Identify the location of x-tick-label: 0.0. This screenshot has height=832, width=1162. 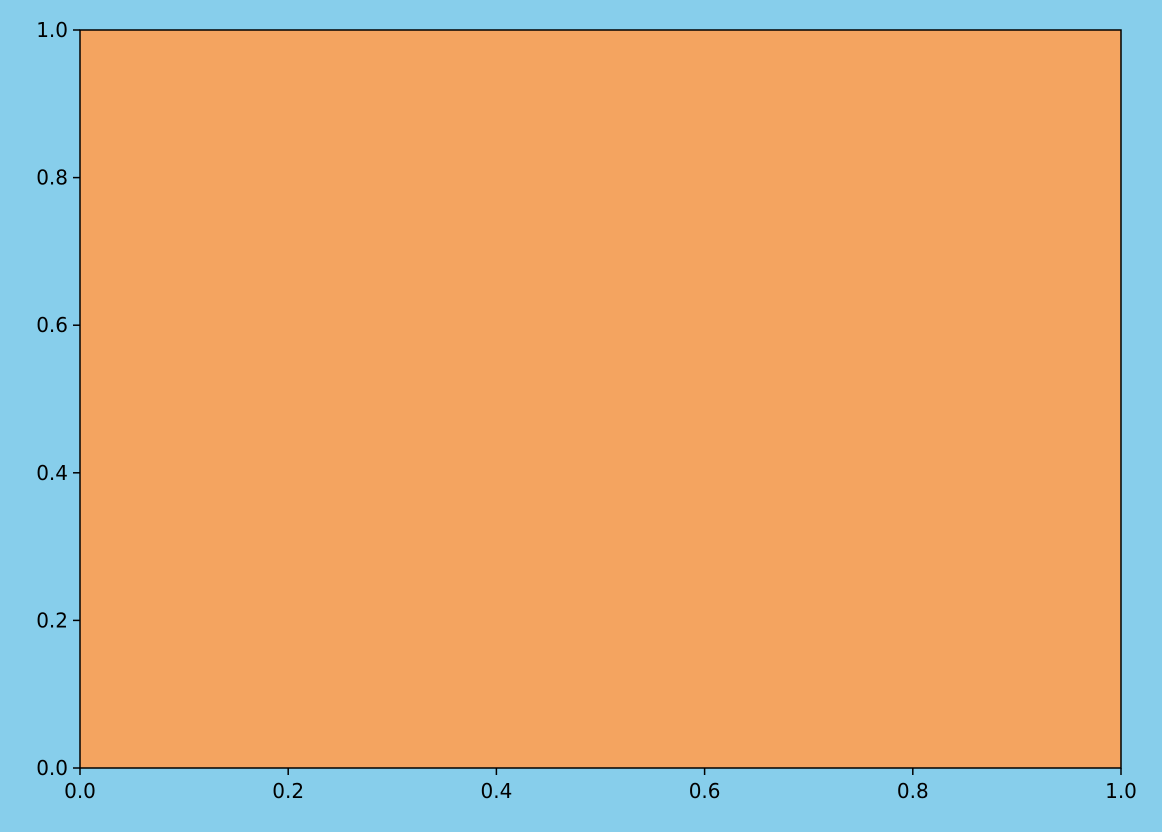
(80, 791).